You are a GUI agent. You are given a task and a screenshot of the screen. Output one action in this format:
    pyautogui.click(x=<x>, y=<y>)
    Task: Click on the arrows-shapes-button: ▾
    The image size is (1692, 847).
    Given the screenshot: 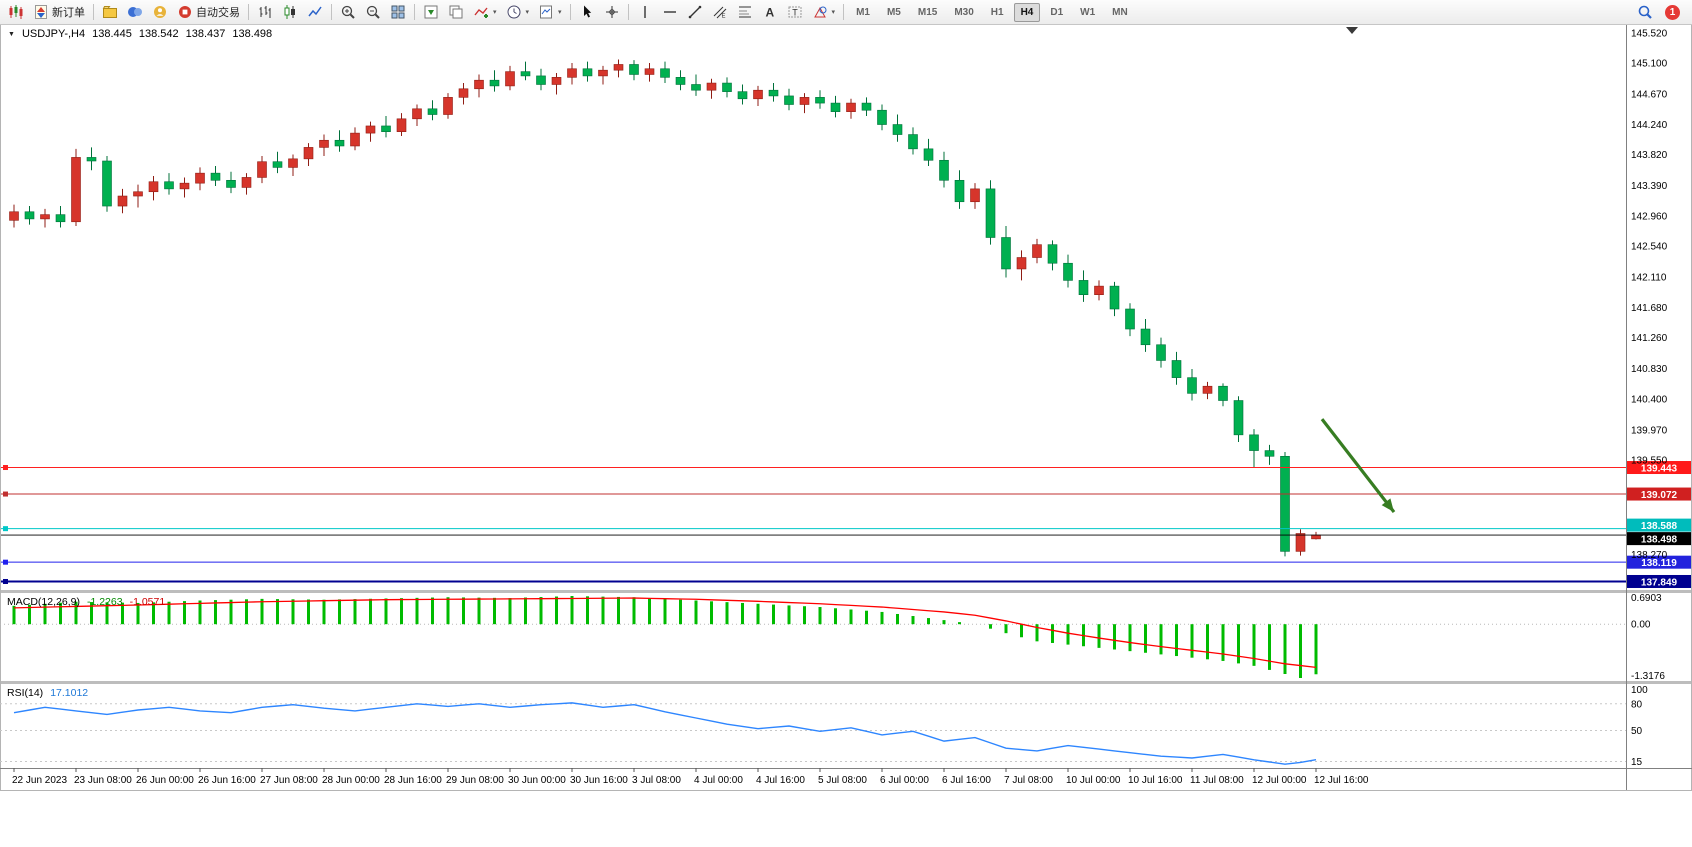 What is the action you would take?
    pyautogui.click(x=824, y=12)
    